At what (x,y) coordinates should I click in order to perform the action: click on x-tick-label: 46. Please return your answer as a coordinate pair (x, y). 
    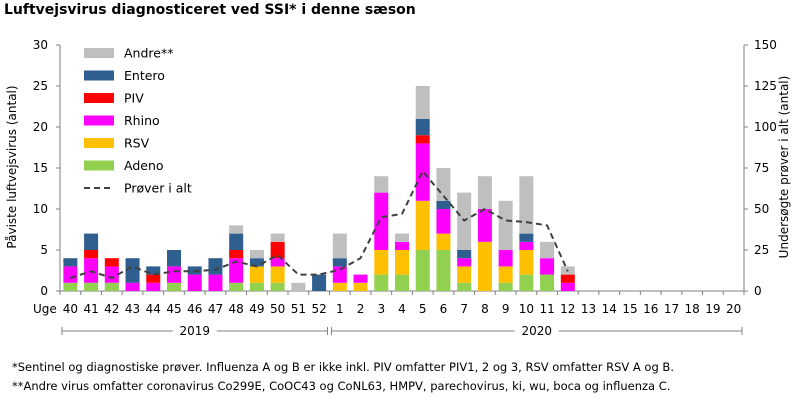
    Looking at the image, I should click on (194, 309).